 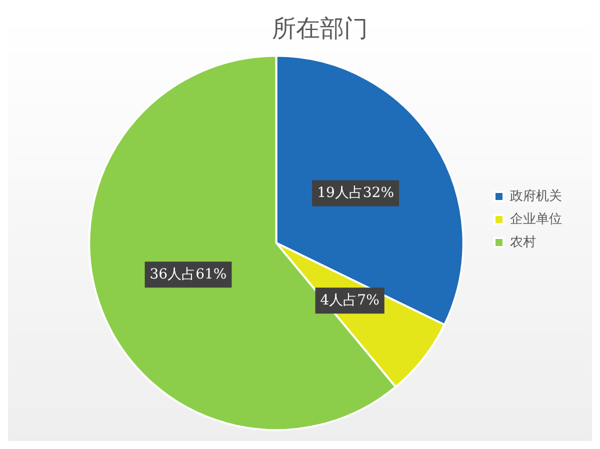 What do you see at coordinates (350, 300) in the screenshot?
I see `data-label: 4人占7%` at bounding box center [350, 300].